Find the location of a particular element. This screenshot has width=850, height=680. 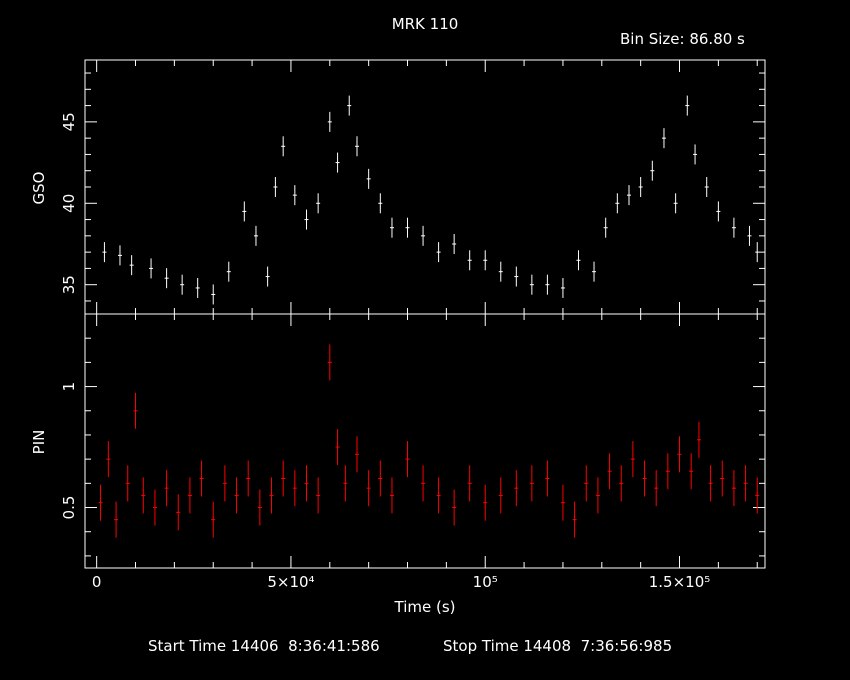

x-tick-label: 10⁵ is located at coordinates (485, 582).